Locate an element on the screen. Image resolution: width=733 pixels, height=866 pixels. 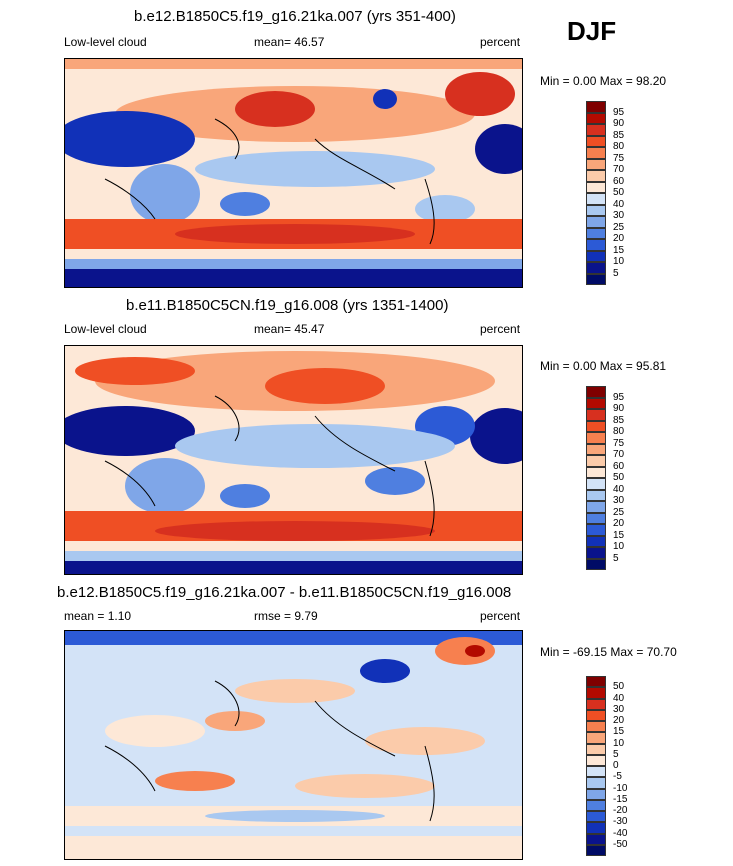
colorbar-tick-label: 25 is located at coordinates (619, 227).